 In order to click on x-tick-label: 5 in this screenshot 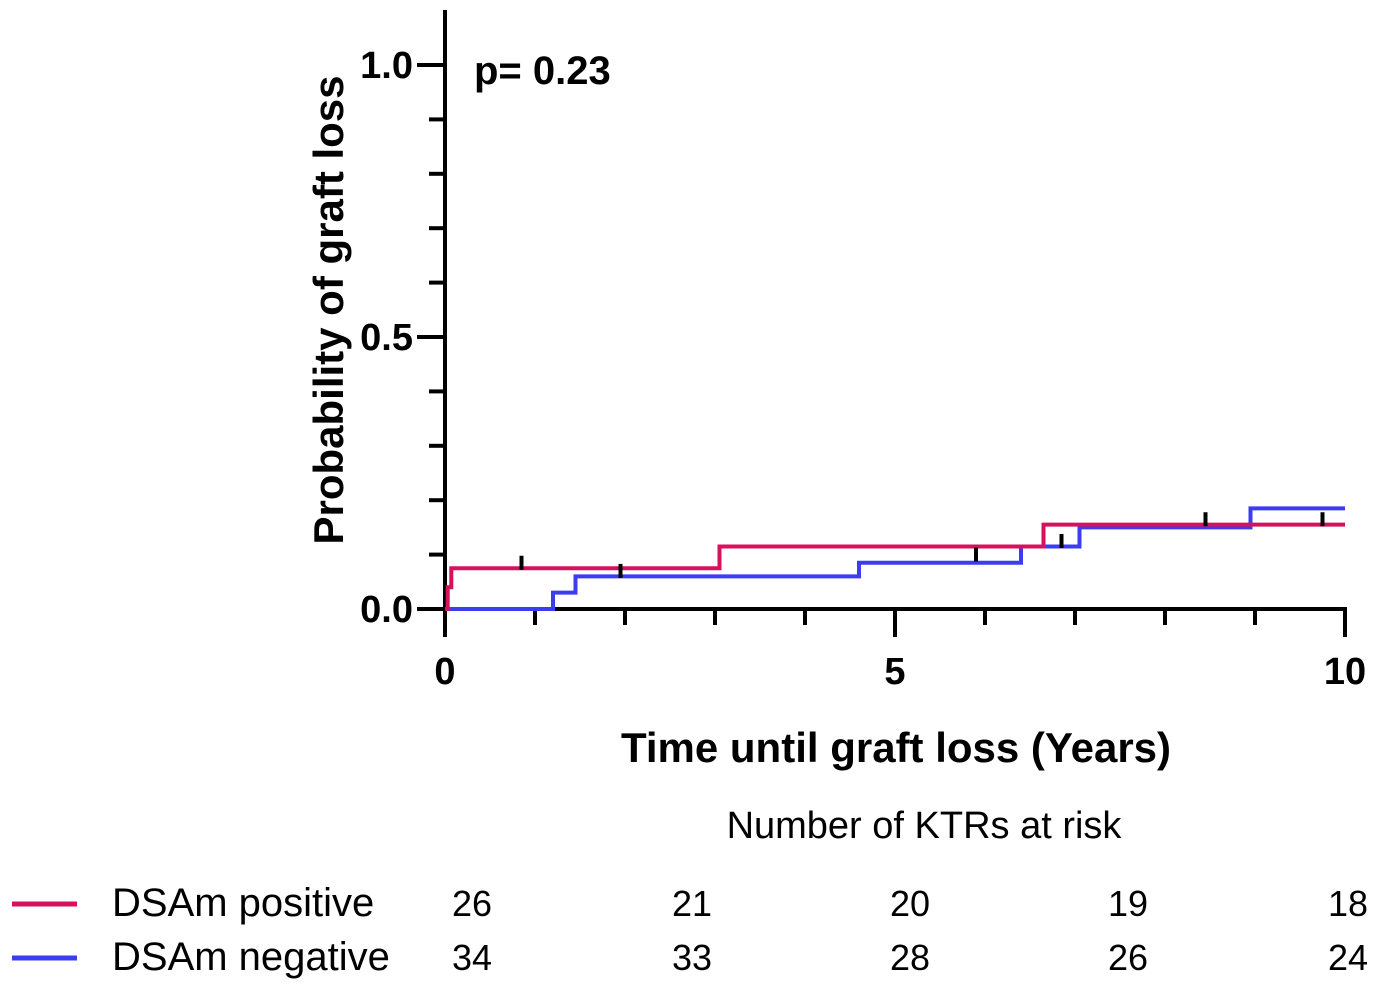, I will do `click(894, 672)`.